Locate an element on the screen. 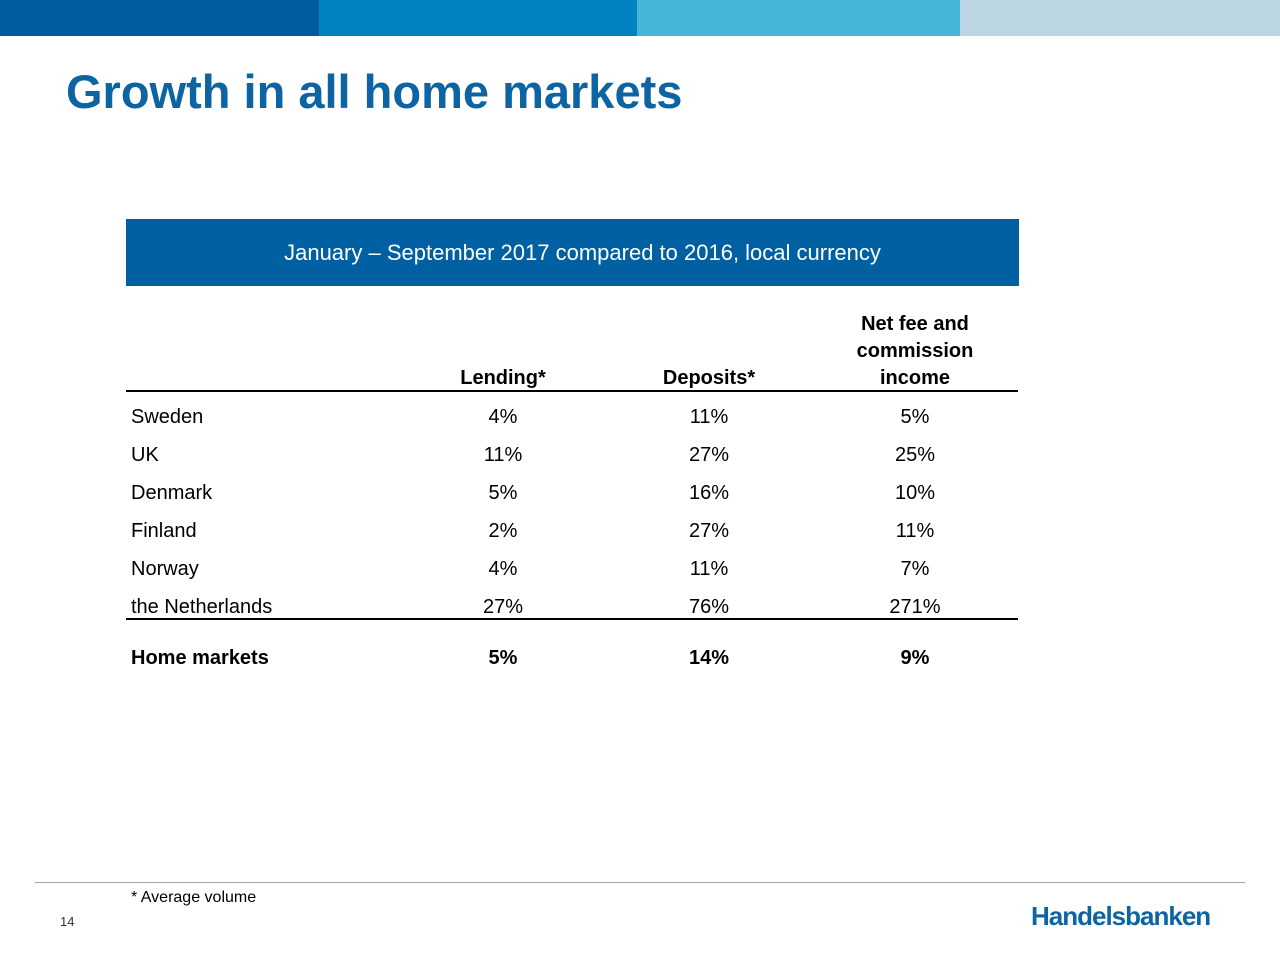  band-segment-light-blue is located at coordinates (798, 18).